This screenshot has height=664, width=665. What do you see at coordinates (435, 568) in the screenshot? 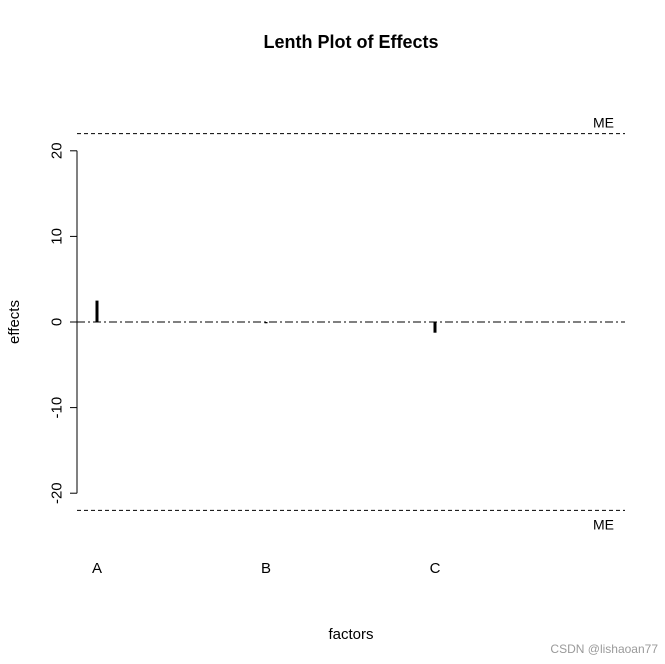
I see `category-label-C: C` at bounding box center [435, 568].